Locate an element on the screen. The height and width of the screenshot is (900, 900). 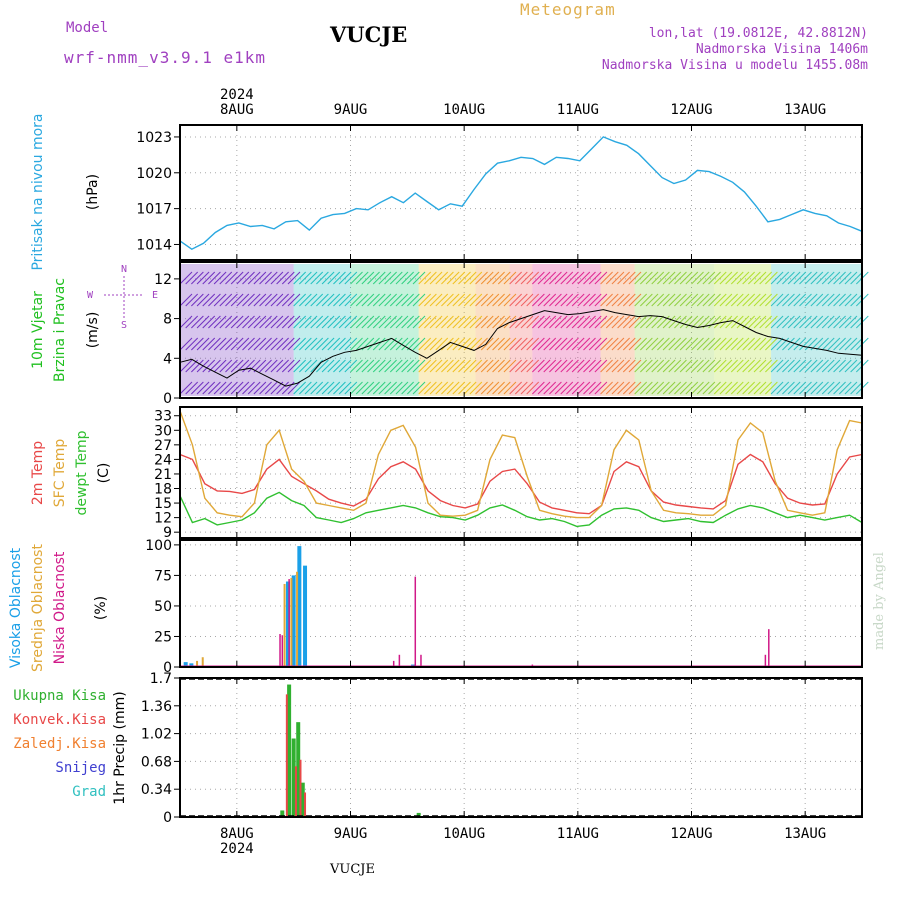
wind-compass-legend: N S W E is located at coordinates (122, 297).